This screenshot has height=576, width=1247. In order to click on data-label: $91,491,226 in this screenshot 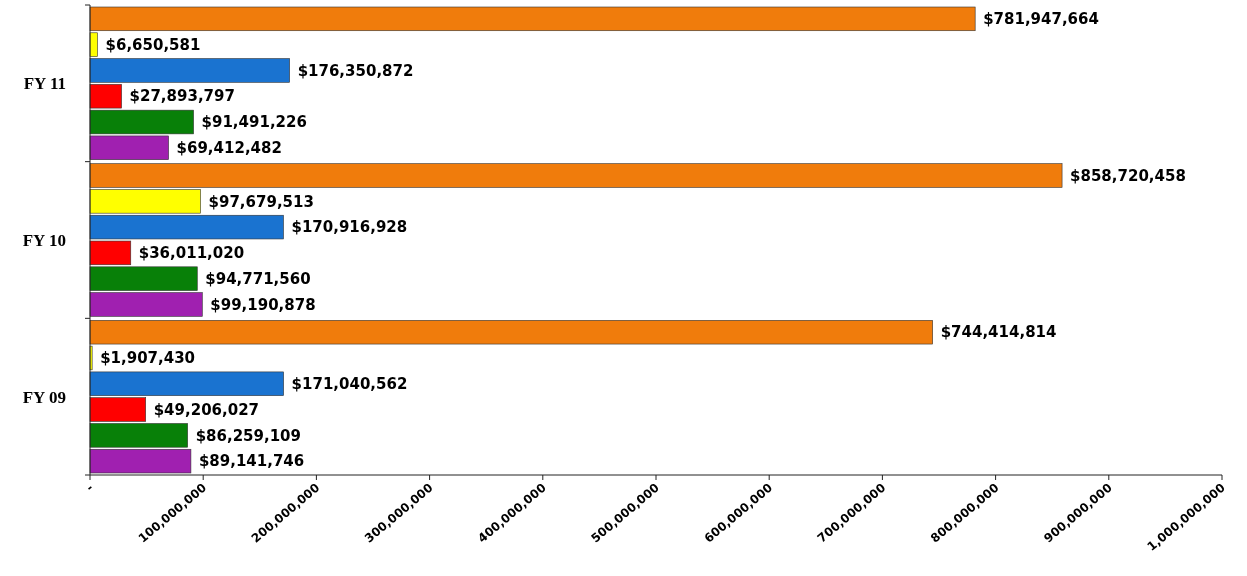, I will do `click(254, 122)`.